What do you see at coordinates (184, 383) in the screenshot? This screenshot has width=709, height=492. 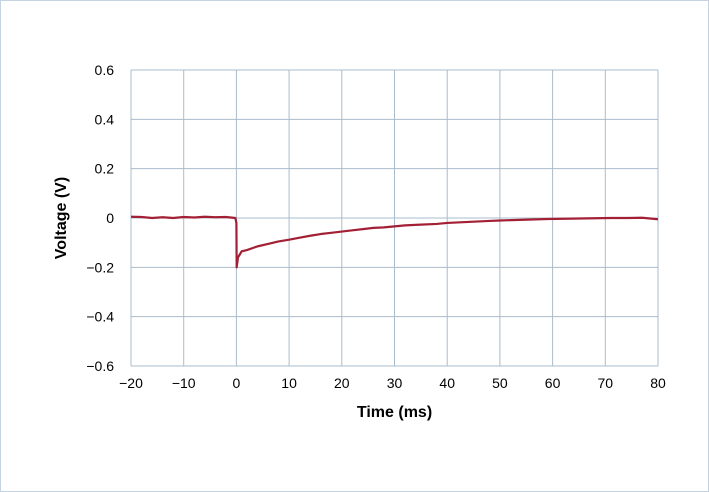 I see `x-tick-label: −10` at bounding box center [184, 383].